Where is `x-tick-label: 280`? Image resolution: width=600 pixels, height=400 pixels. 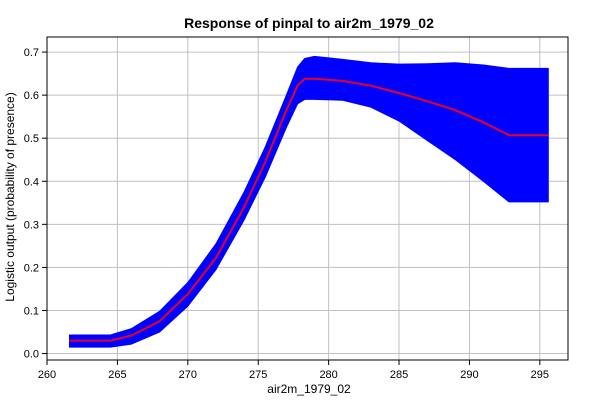
x-tick-label: 280 is located at coordinates (328, 375).